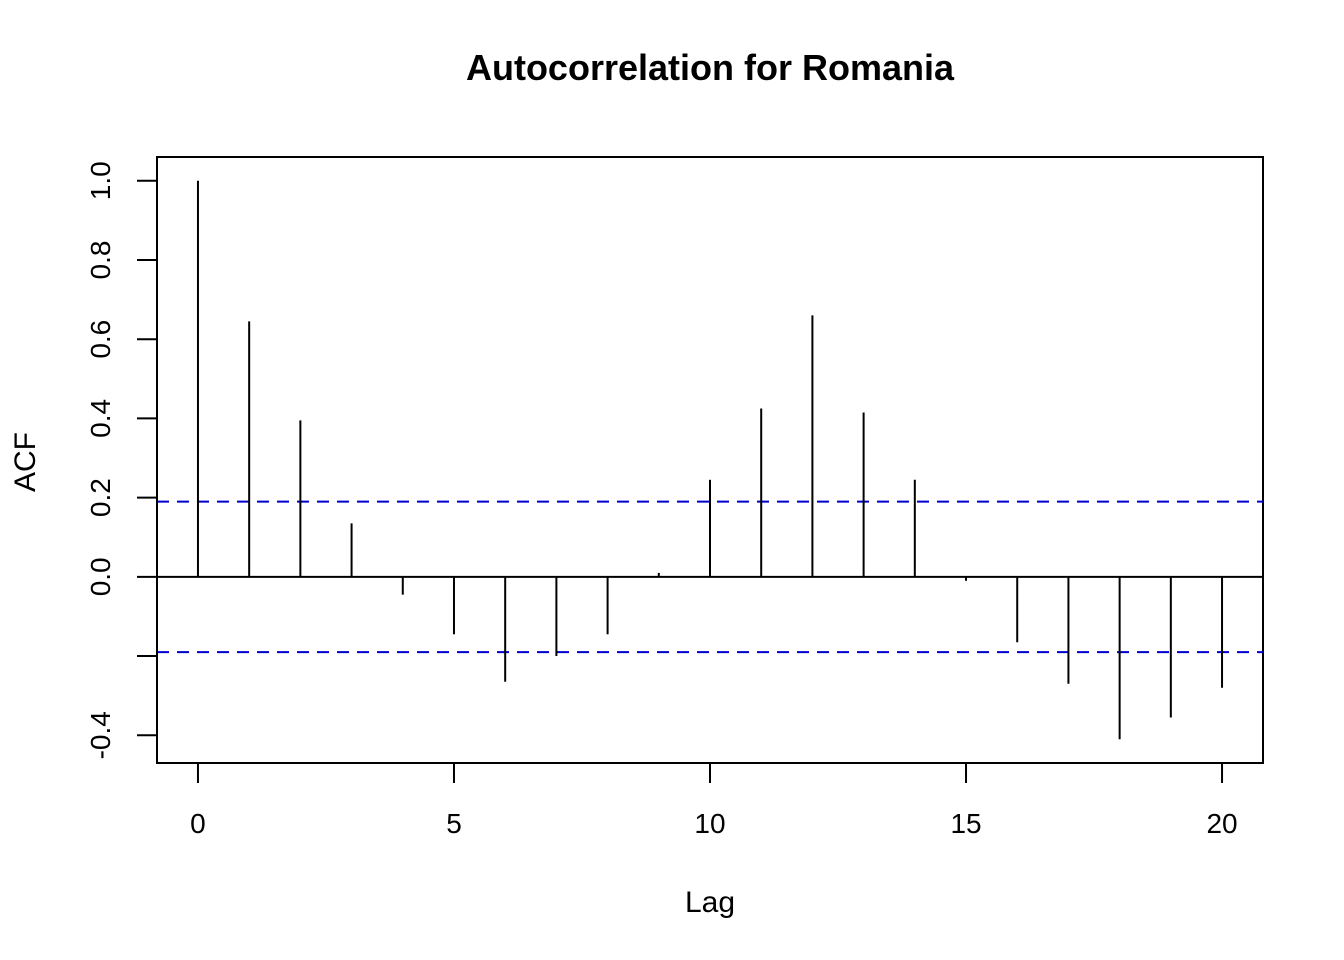  Describe the element at coordinates (714, 800) in the screenshot. I see `x-axis: 0 5 10 15 20` at that location.